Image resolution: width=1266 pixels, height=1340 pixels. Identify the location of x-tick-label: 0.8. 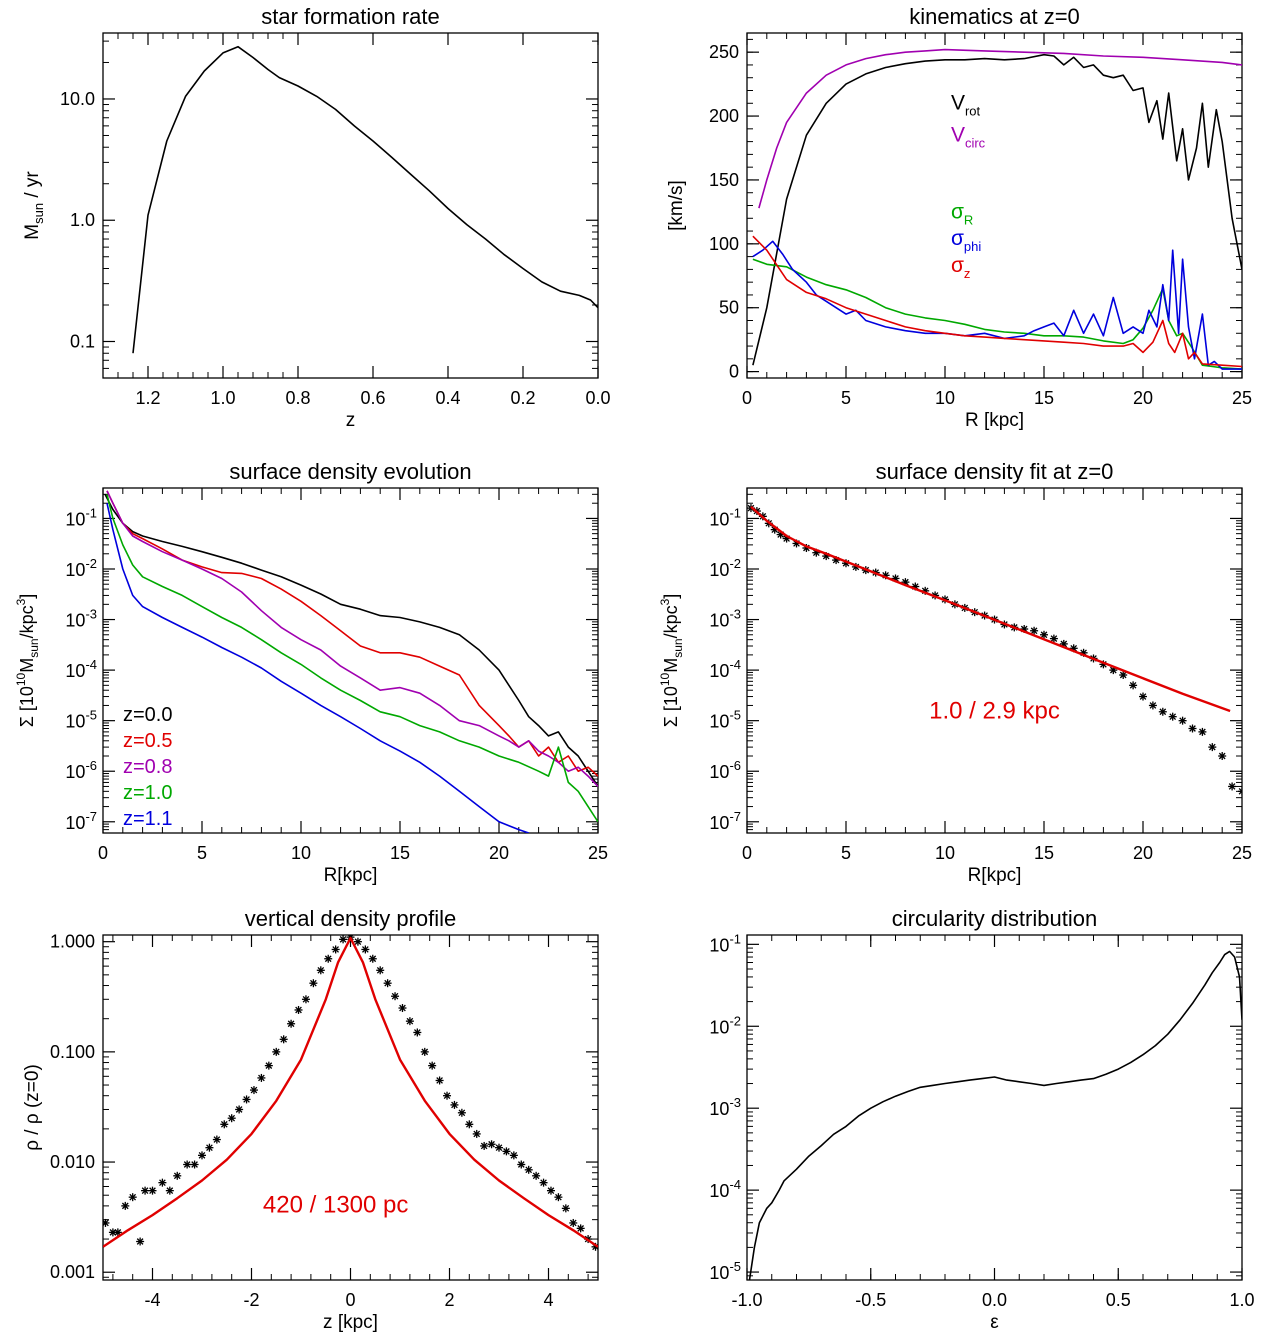
(297, 398).